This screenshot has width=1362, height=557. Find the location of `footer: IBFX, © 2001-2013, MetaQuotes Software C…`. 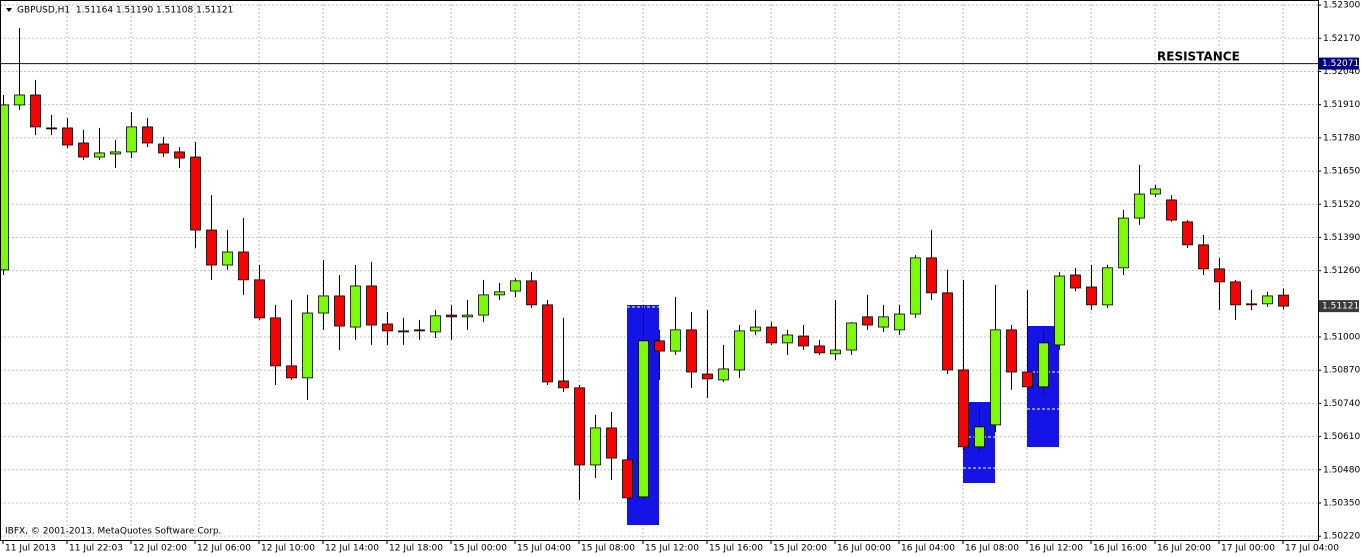

footer: IBFX, © 2001-2013, MetaQuotes Software C… is located at coordinates (113, 532).